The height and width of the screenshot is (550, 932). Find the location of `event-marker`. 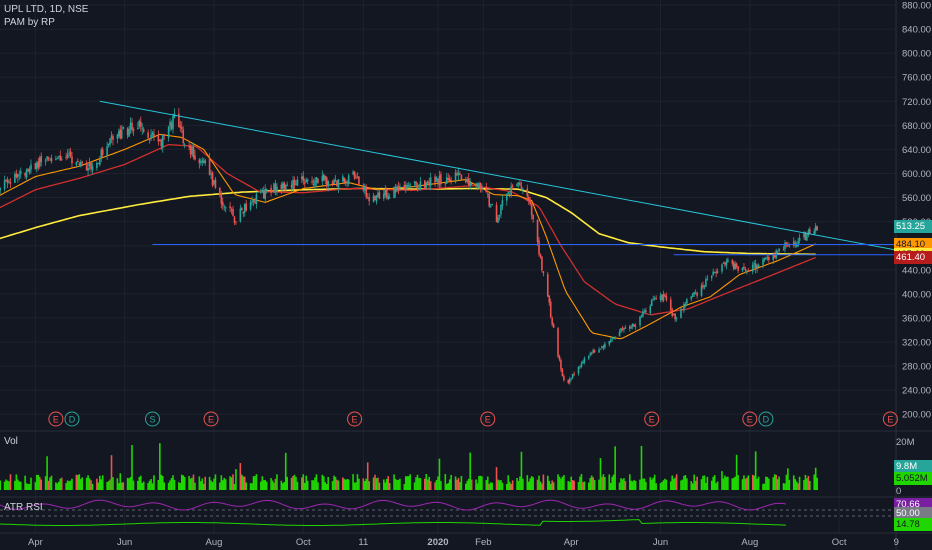

event-marker is located at coordinates (56, 419).